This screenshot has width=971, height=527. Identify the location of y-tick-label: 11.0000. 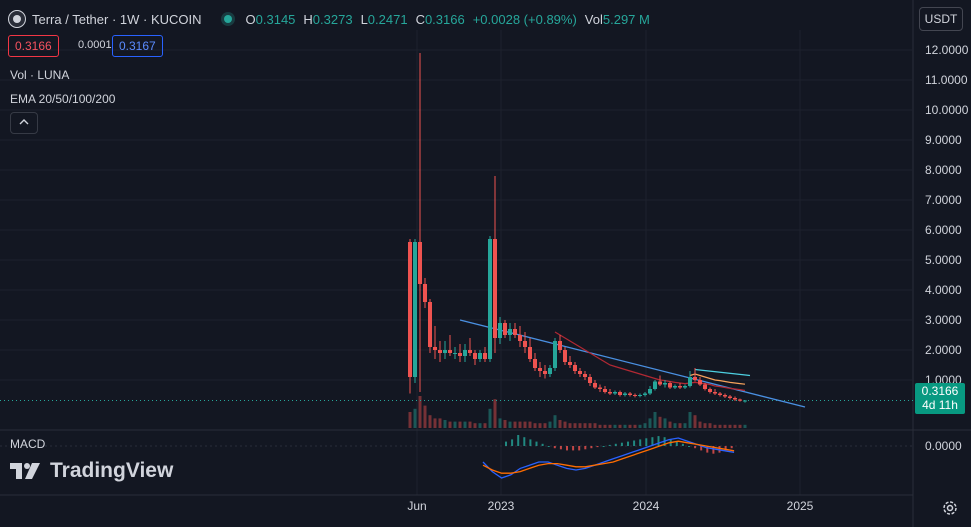
(946, 80).